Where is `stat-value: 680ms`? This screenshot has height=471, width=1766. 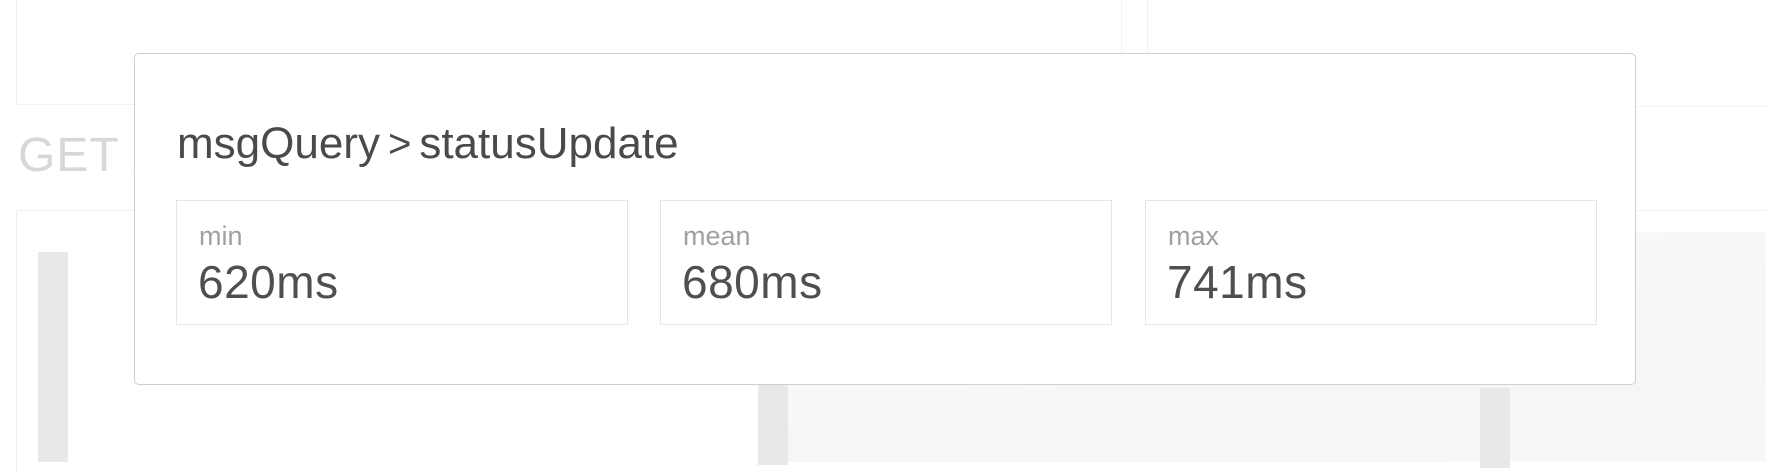
stat-value: 680ms is located at coordinates (752, 282).